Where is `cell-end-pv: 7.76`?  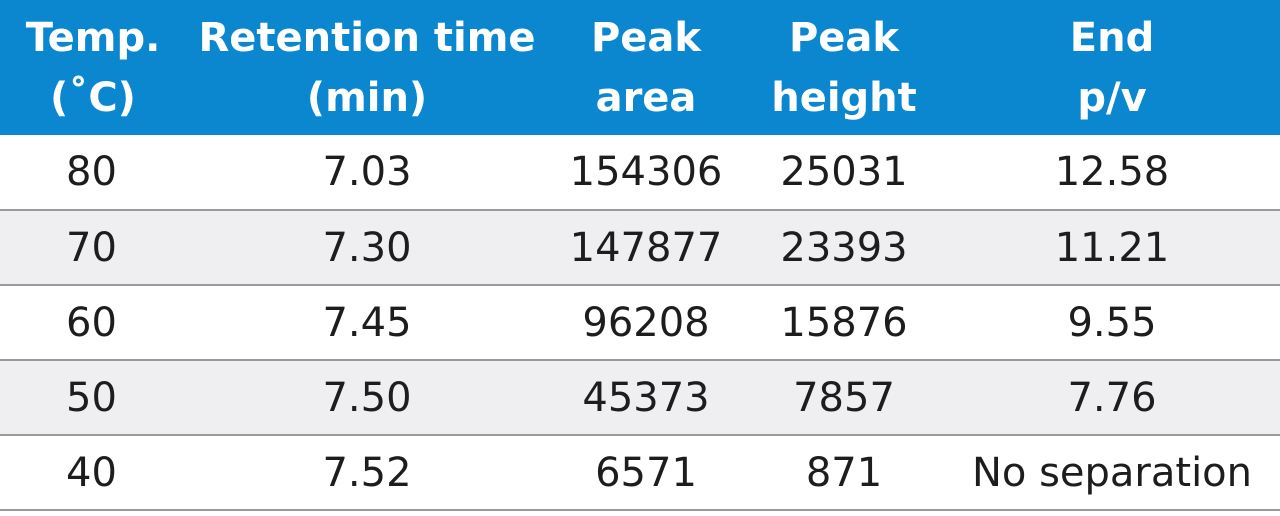
cell-end-pv: 7.76 is located at coordinates (1112, 398).